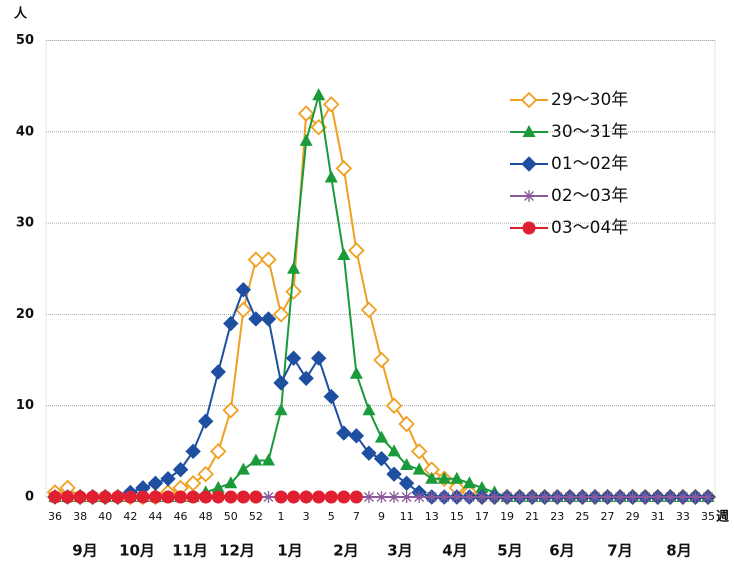  I want to click on x-tick-label: 3, so click(306, 516).